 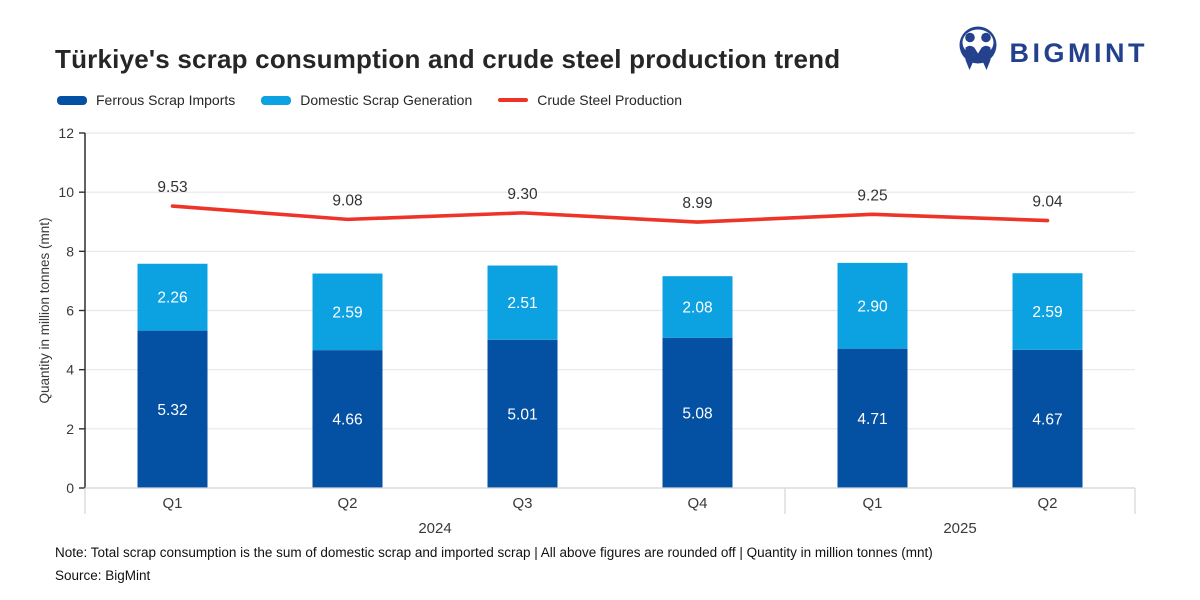 I want to click on svg-text: 4, so click(x=70, y=370).